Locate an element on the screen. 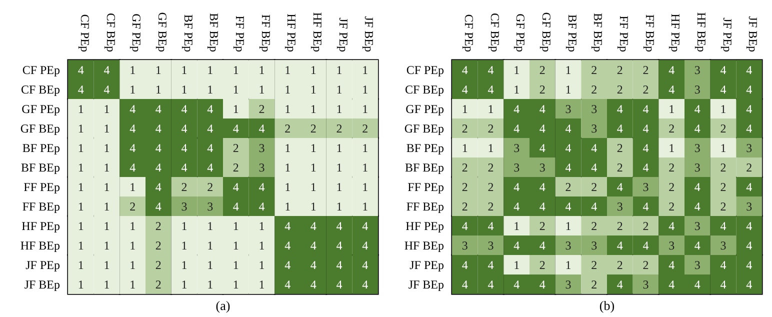  x-tick-label: BF PEp is located at coordinates (188, 33).